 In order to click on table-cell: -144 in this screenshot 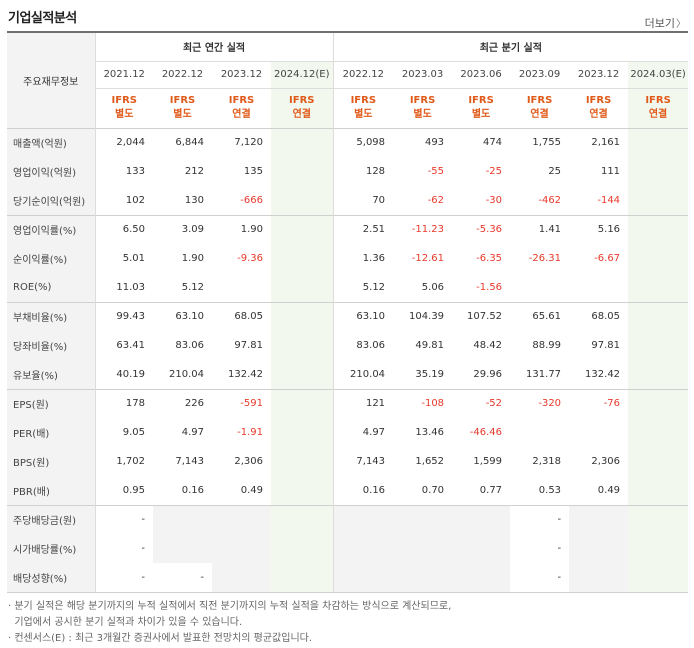, I will do `click(609, 200)`.